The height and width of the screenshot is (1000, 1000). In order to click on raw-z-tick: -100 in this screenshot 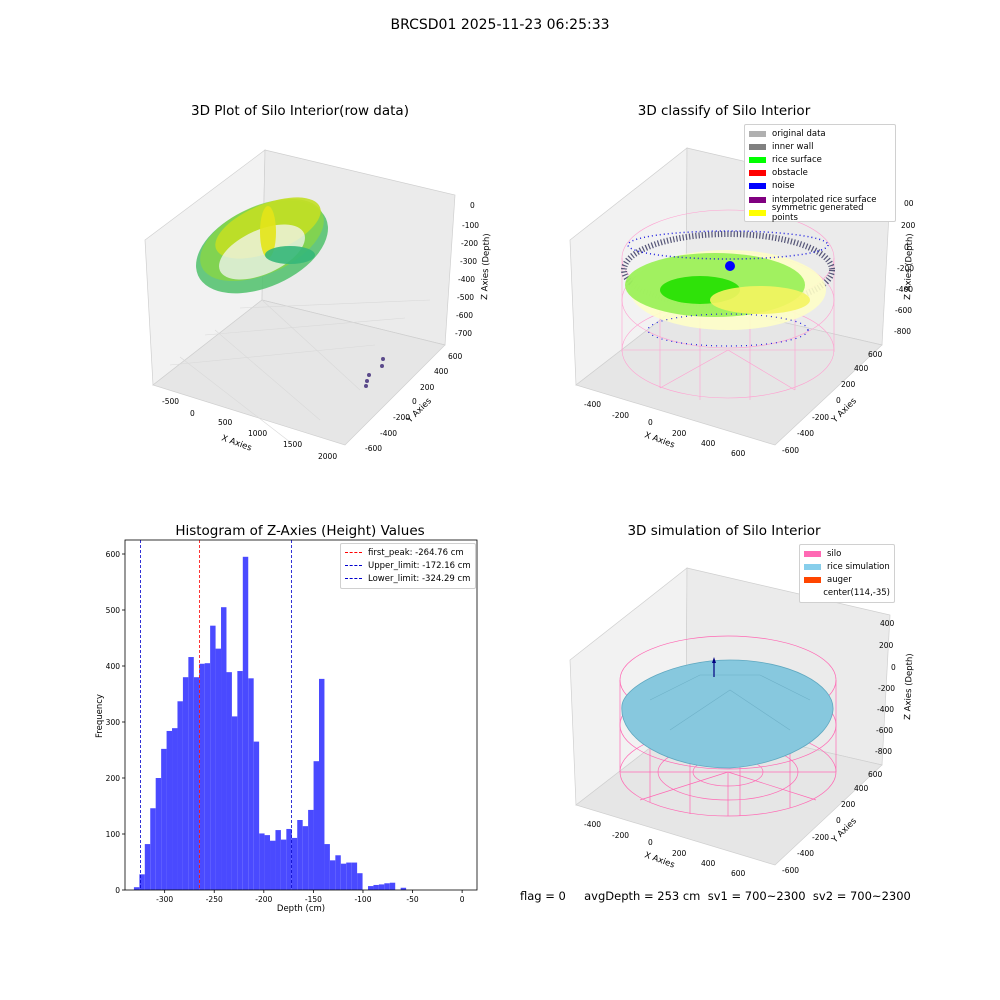, I will do `click(470, 225)`.